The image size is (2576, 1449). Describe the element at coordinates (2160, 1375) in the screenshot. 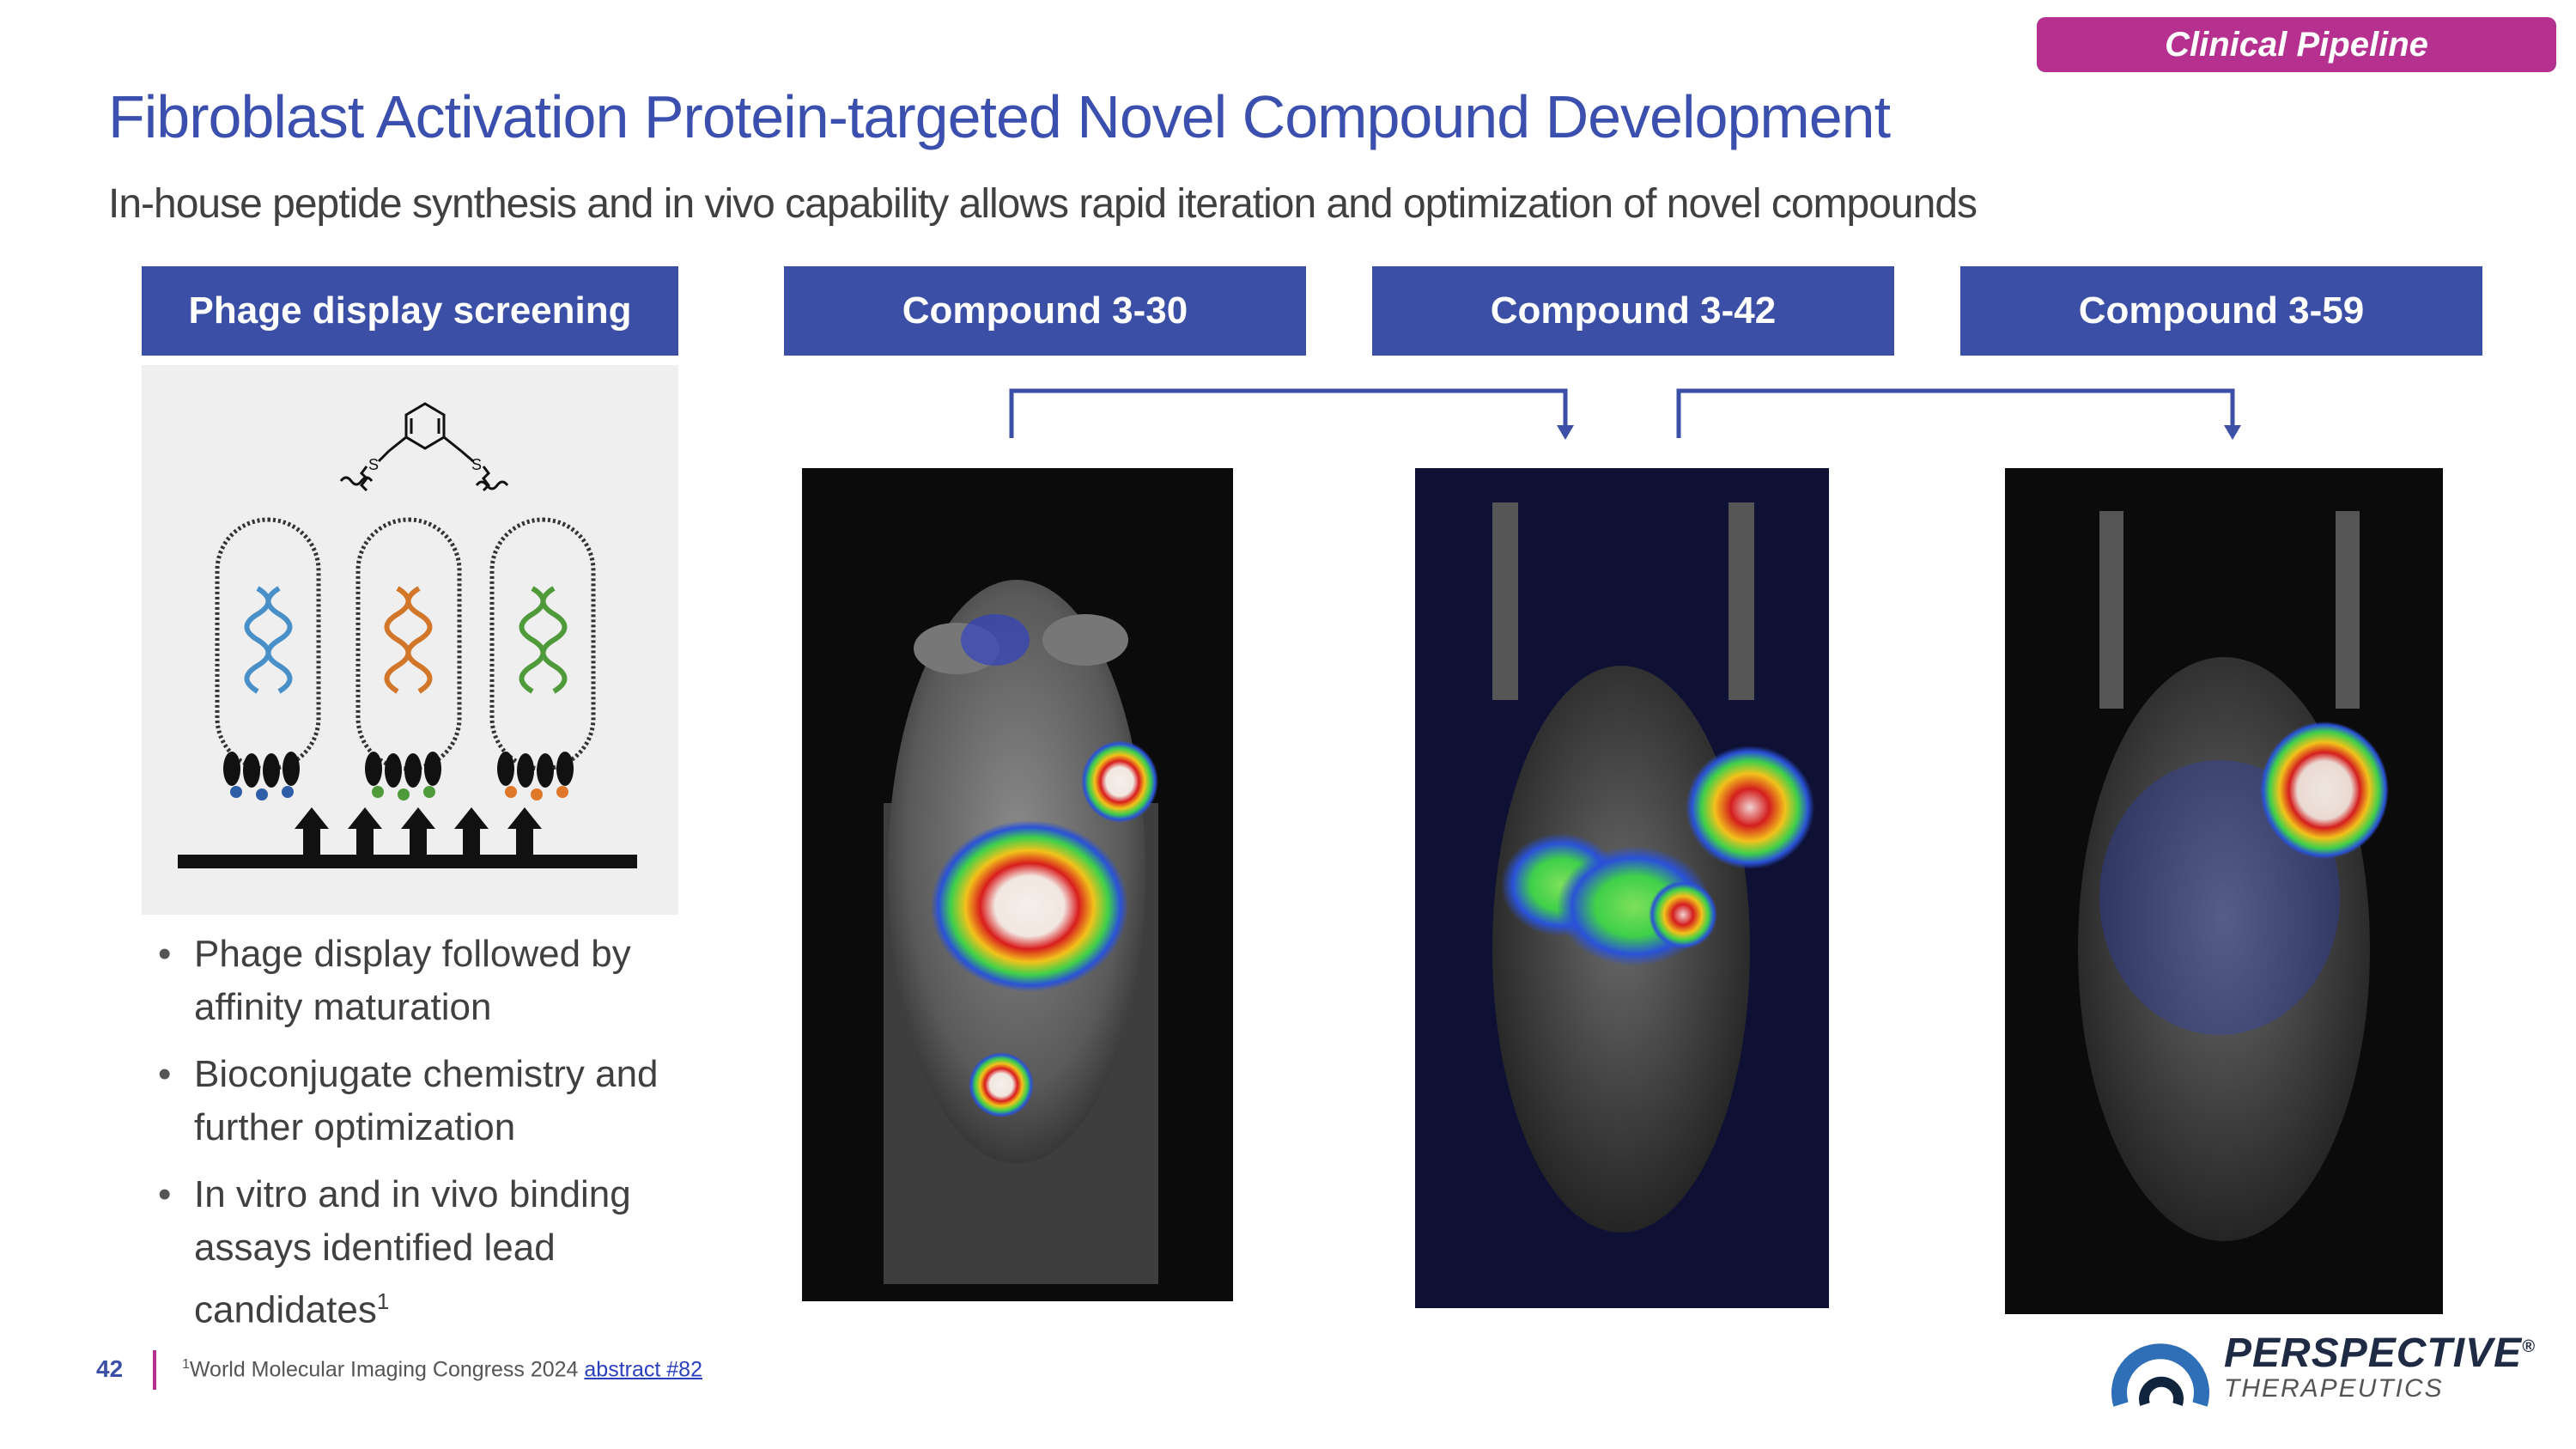

I see `perspective-logo-mark` at that location.